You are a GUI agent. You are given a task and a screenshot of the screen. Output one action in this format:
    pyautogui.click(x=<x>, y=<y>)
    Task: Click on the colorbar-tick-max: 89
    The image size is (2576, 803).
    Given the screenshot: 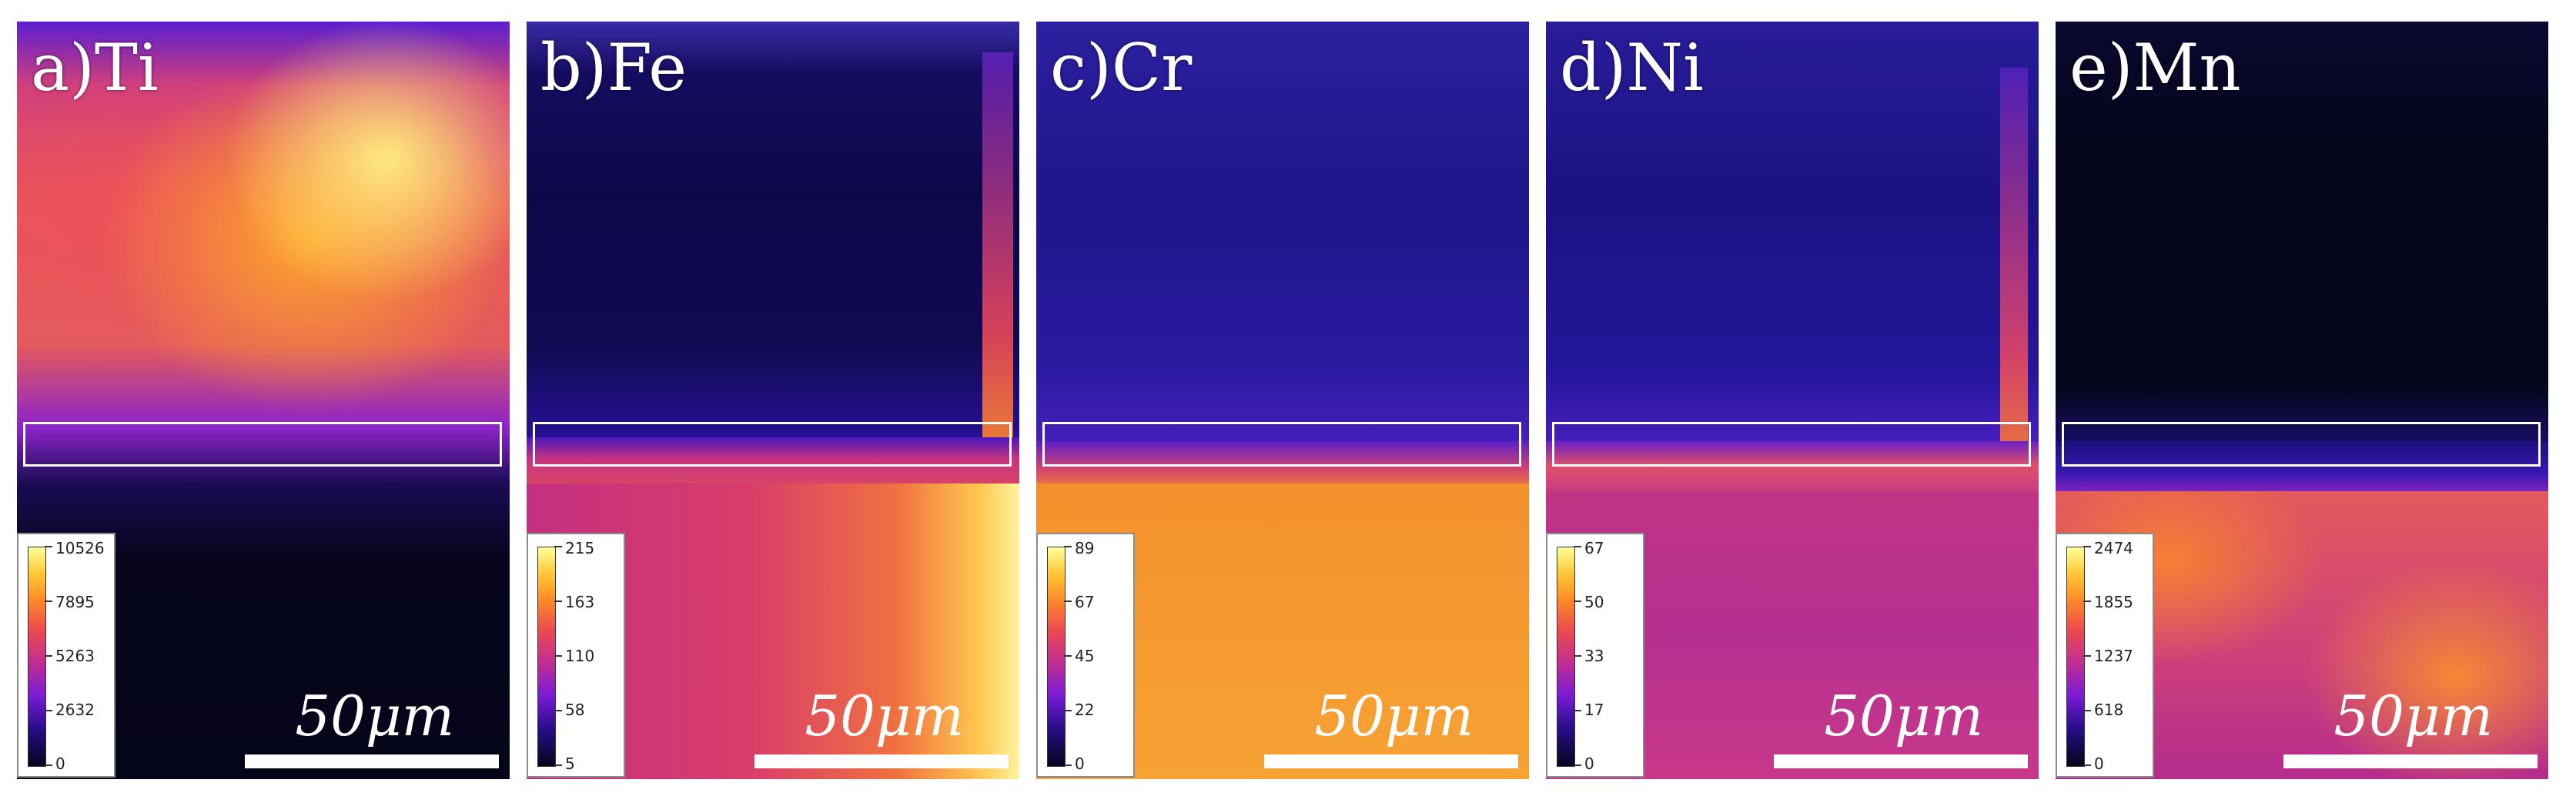 What is the action you would take?
    pyautogui.click(x=1085, y=548)
    